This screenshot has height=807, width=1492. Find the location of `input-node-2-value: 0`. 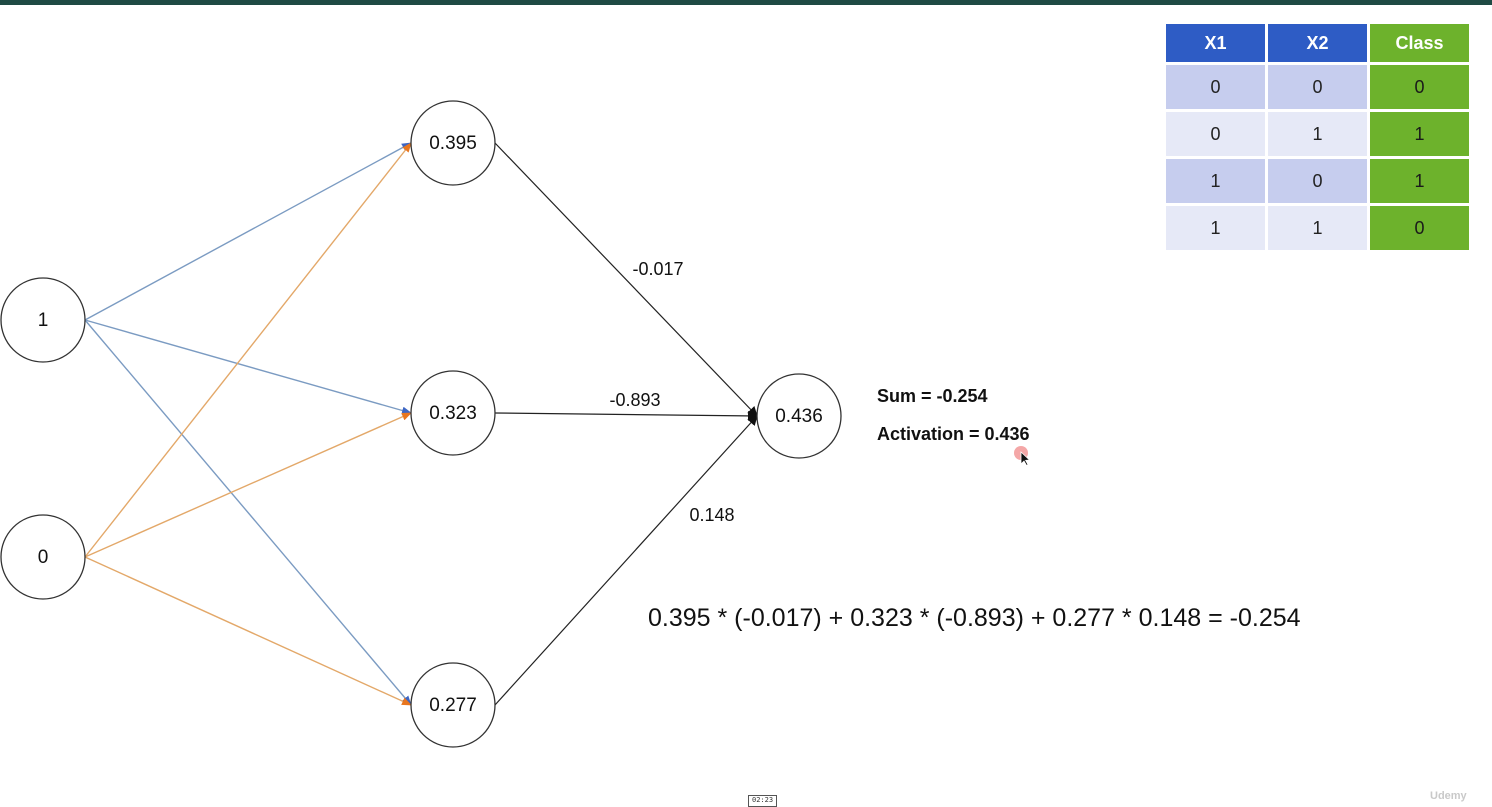

input-node-2-value: 0 is located at coordinates (43, 557).